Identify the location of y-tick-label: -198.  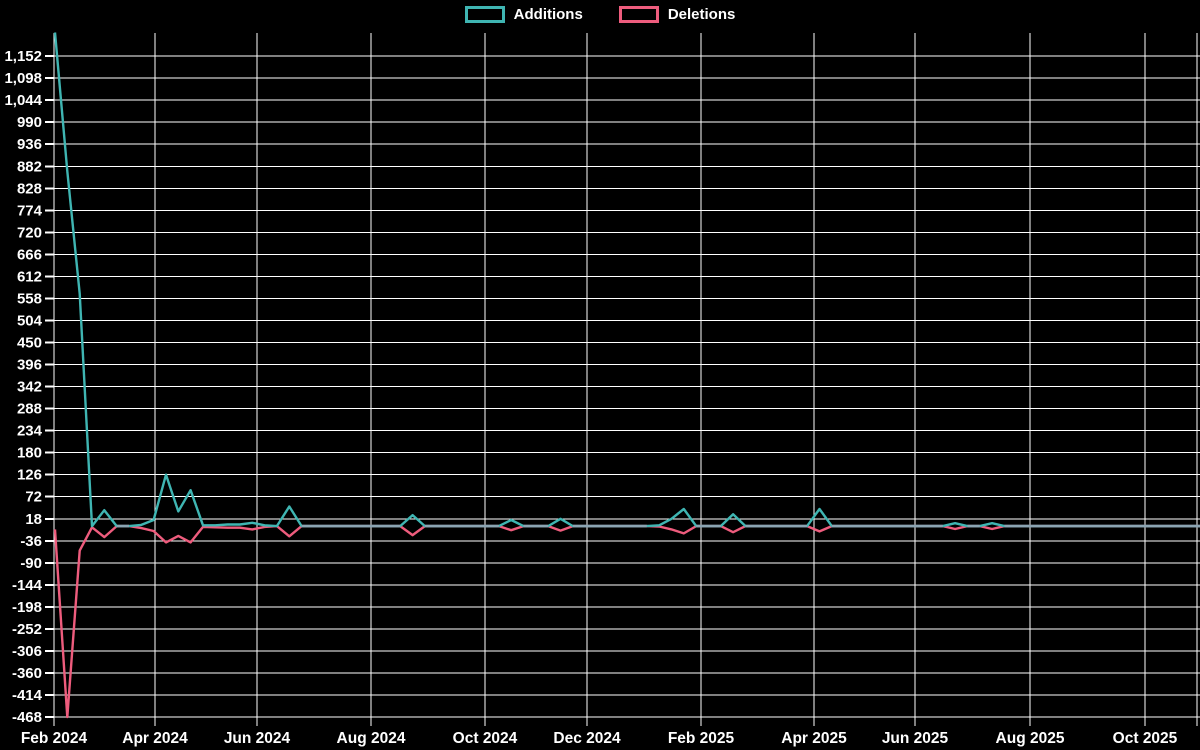
(27, 607).